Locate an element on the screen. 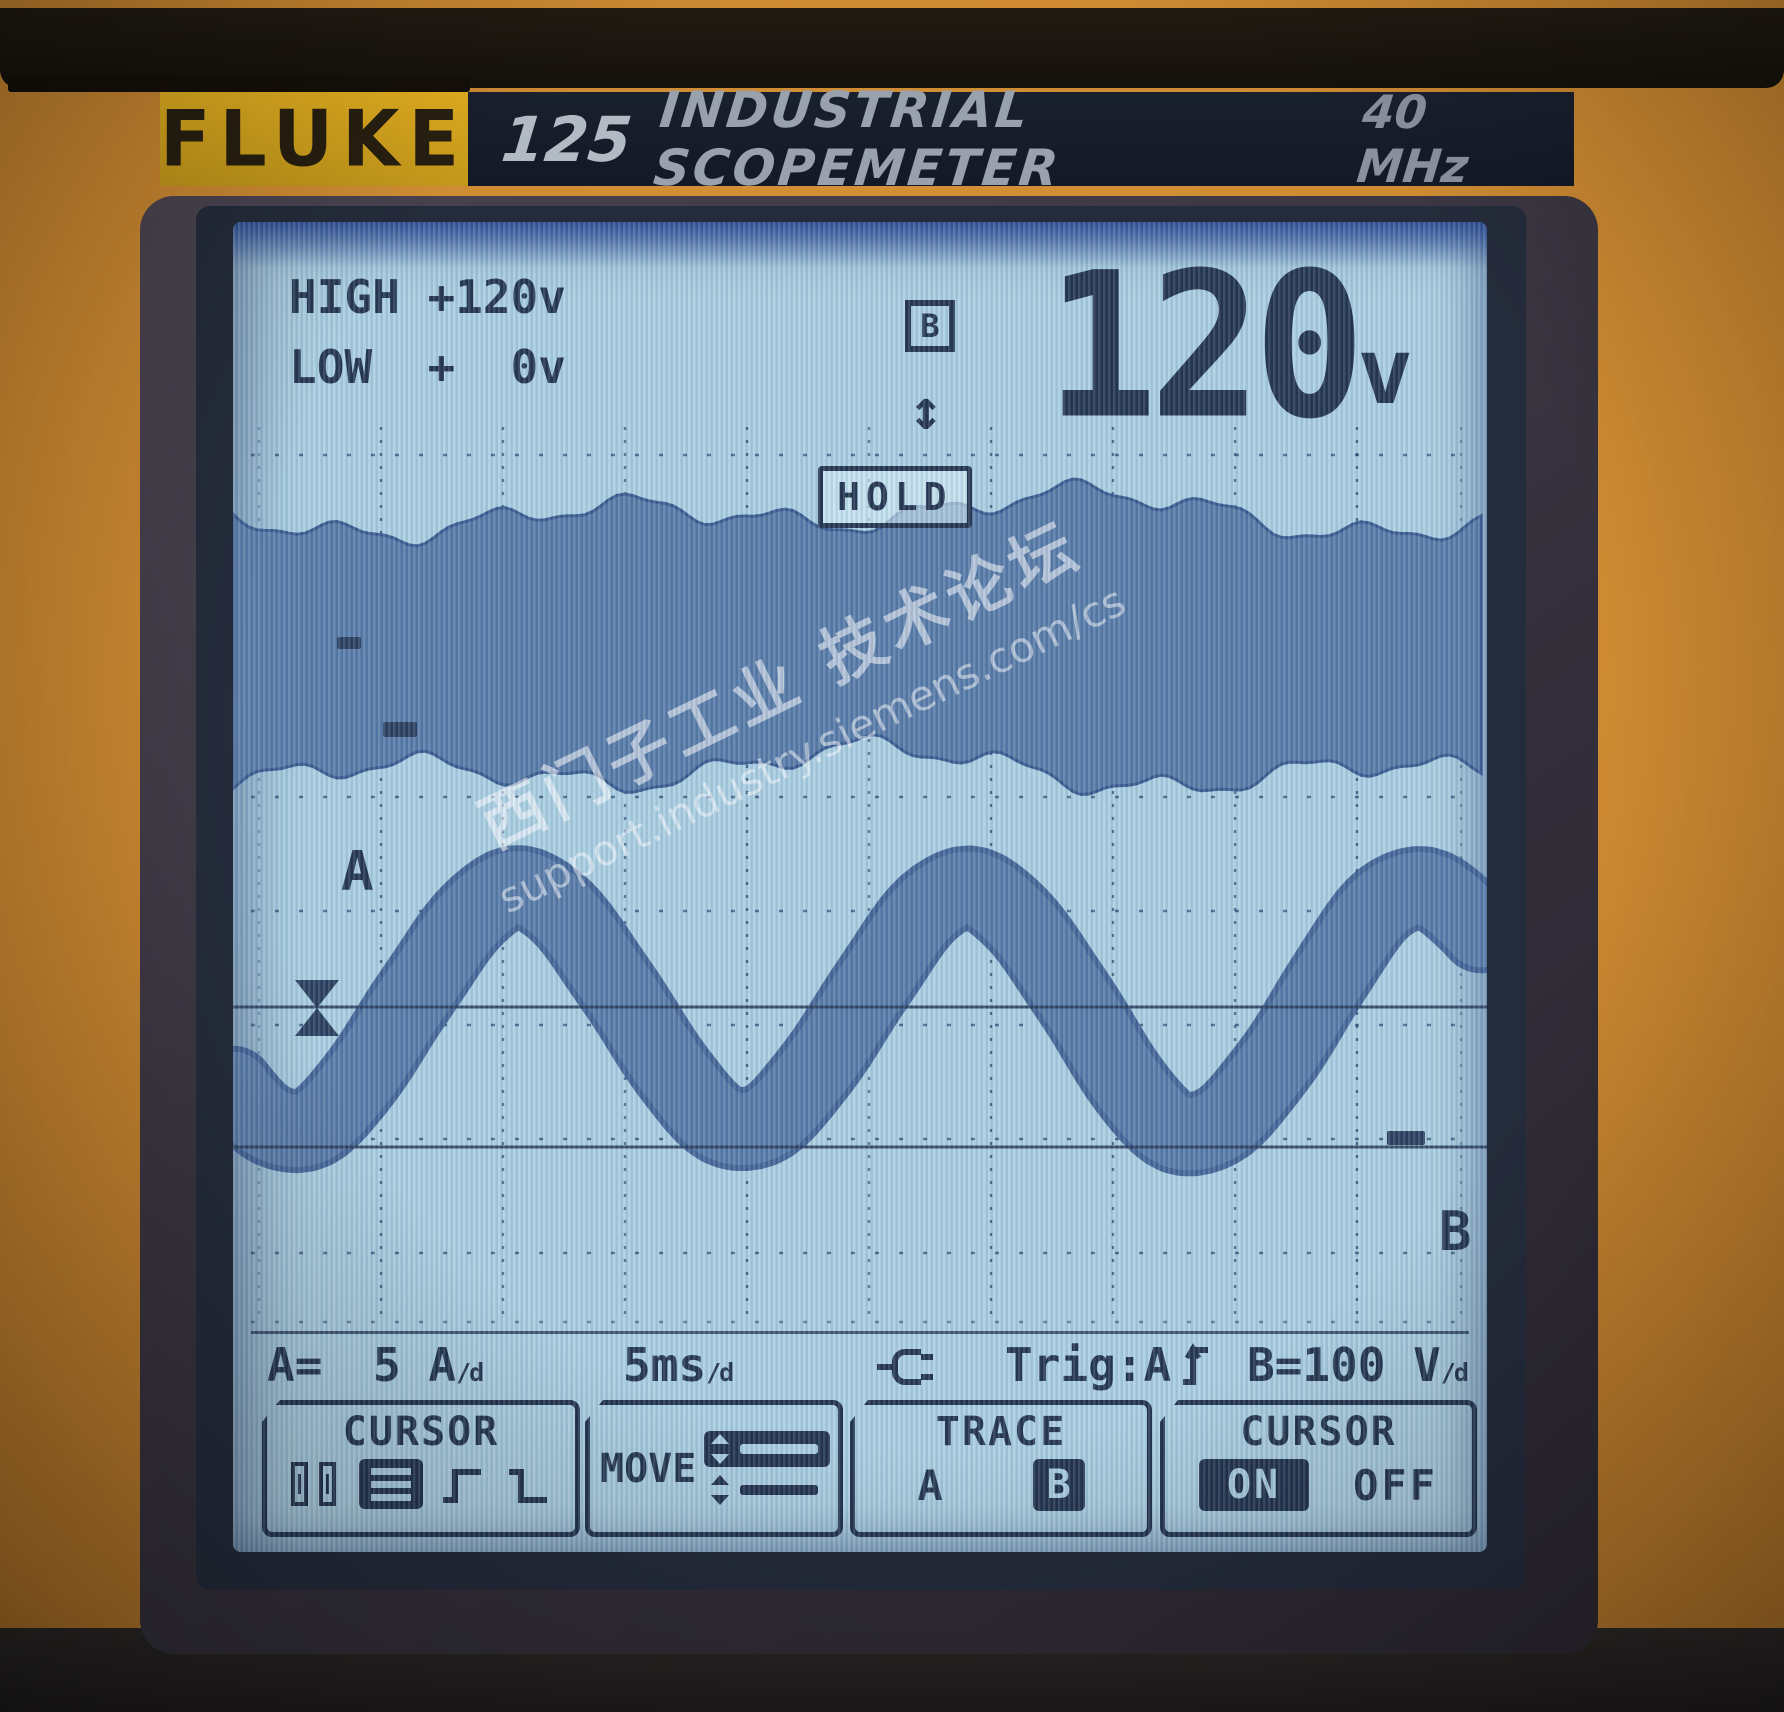 Image resolution: width=1784 pixels, height=1712 pixels. status-b-scale: B=100 V/d is located at coordinates (1358, 1365).